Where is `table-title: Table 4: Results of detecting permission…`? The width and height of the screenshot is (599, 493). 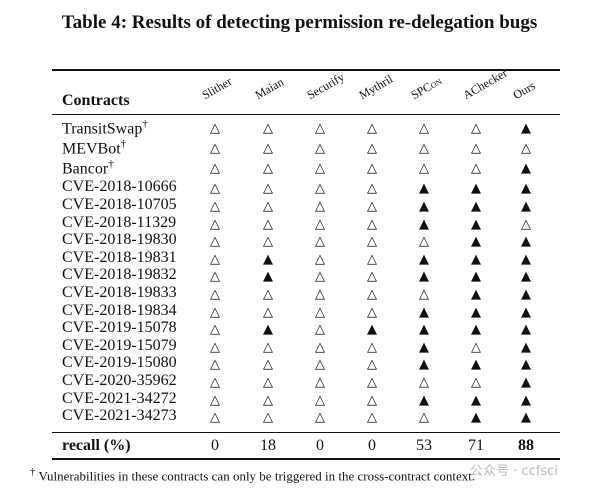 table-title: Table 4: Results of detecting permission… is located at coordinates (299, 22).